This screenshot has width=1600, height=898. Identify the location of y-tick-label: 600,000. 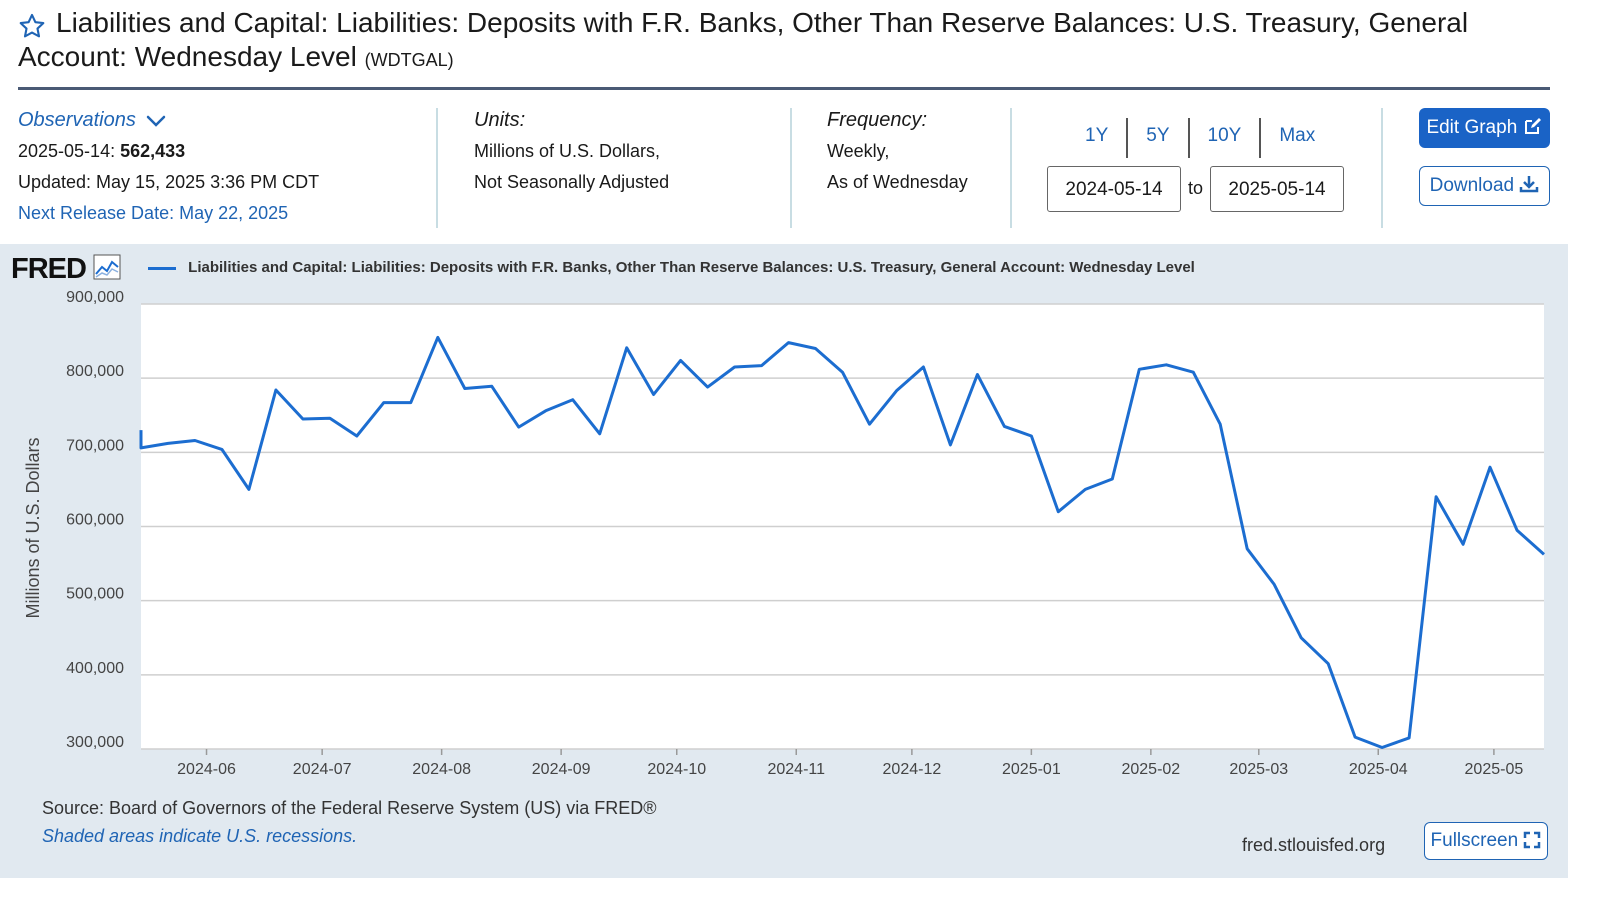
(95, 520).